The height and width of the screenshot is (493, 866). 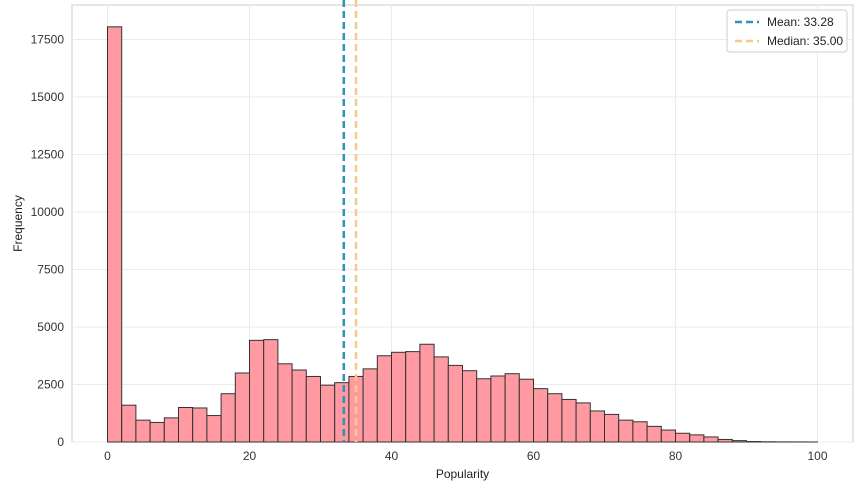 What do you see at coordinates (800, 22) in the screenshot?
I see `legend-mean-label: Mean: 33.28` at bounding box center [800, 22].